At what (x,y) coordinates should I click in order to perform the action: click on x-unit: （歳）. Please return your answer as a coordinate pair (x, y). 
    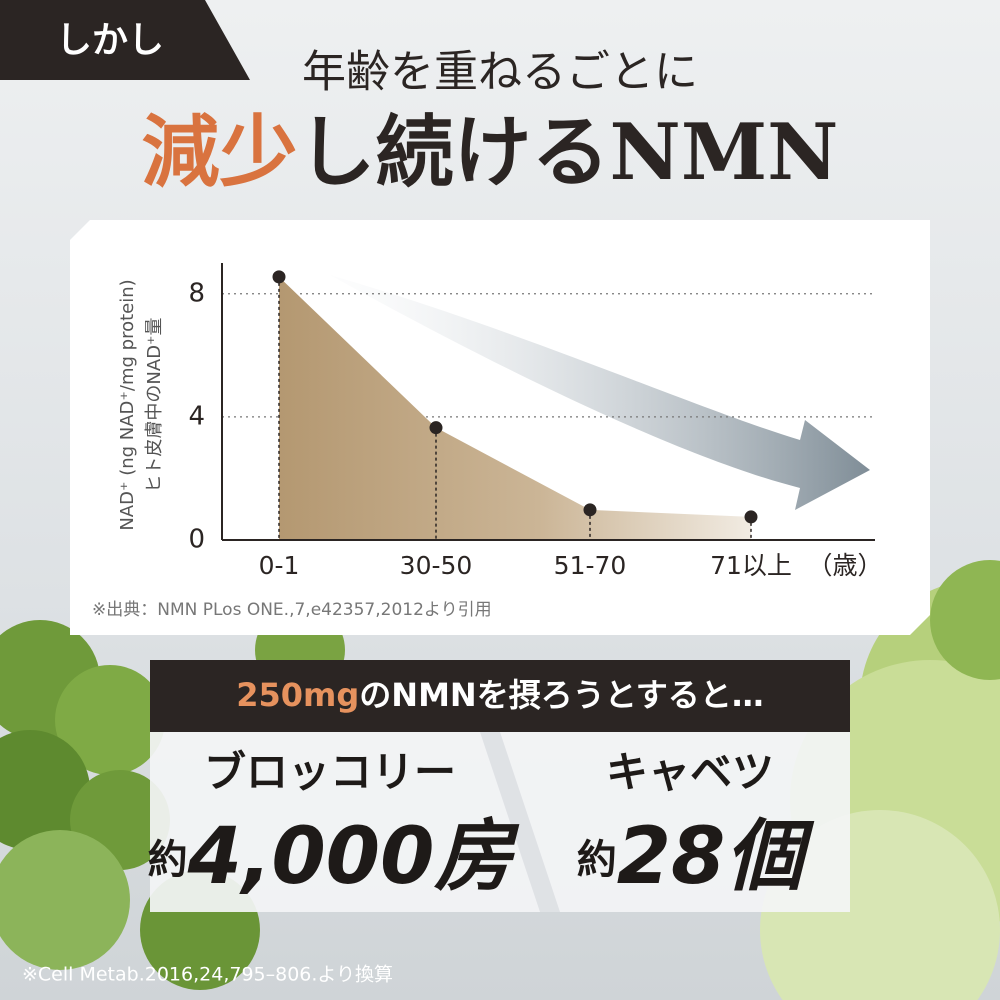
    Looking at the image, I should click on (844, 565).